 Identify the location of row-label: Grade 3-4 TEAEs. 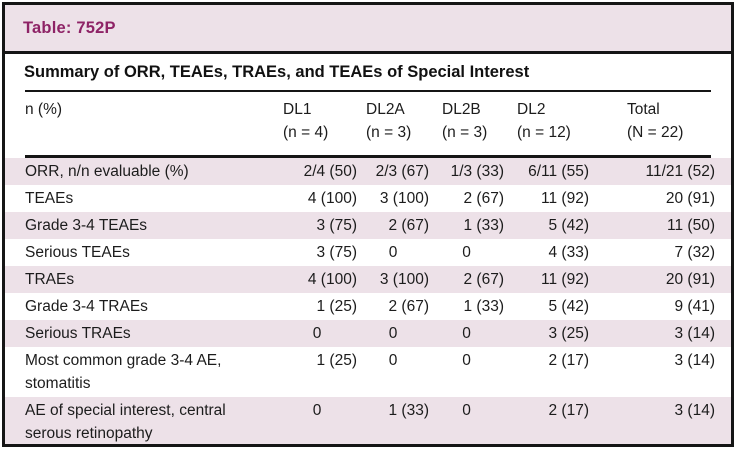
(86, 225).